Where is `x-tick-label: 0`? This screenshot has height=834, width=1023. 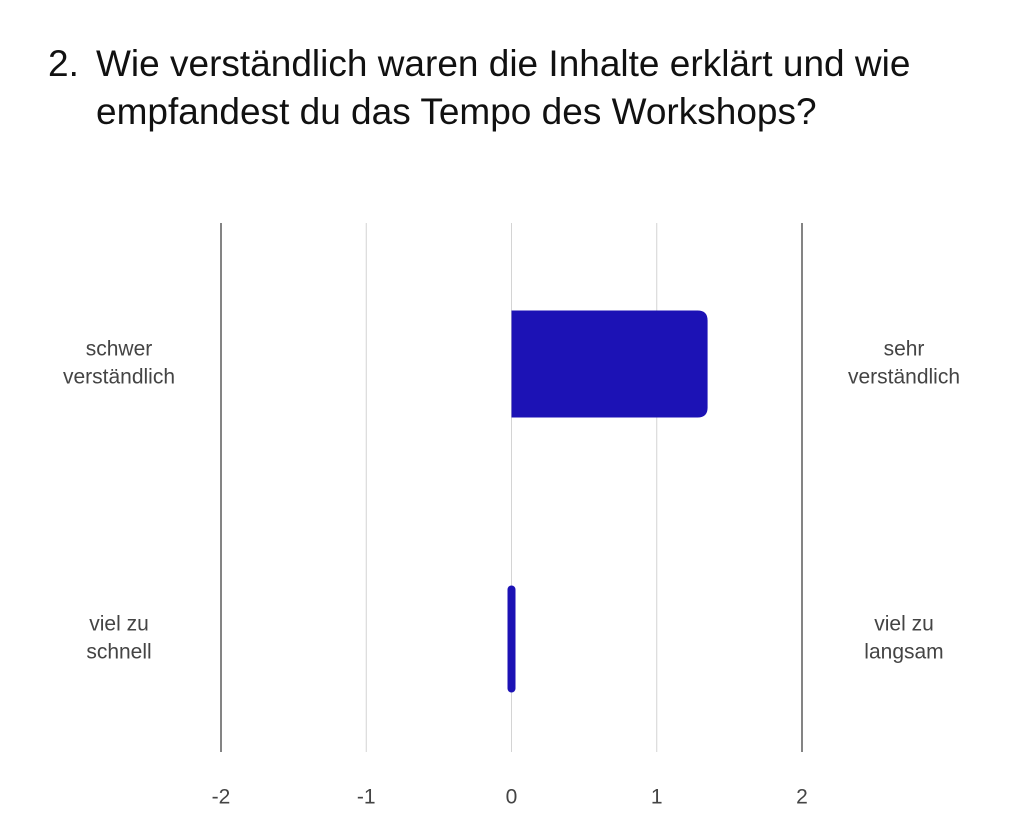
x-tick-label: 0 is located at coordinates (512, 797).